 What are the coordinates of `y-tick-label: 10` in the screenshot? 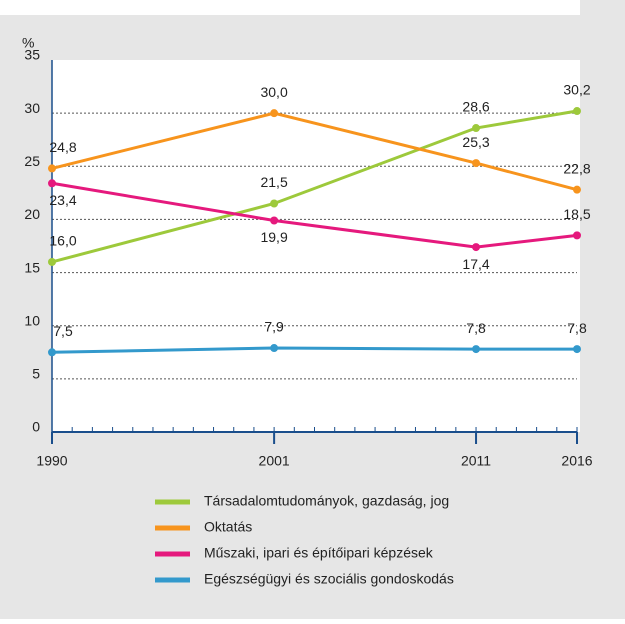 It's located at (32, 320).